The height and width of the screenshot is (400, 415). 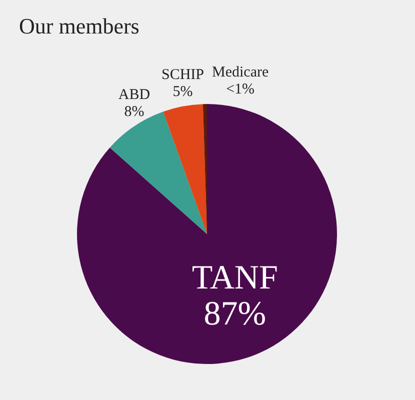 I want to click on slice-label: TANF, so click(x=235, y=278).